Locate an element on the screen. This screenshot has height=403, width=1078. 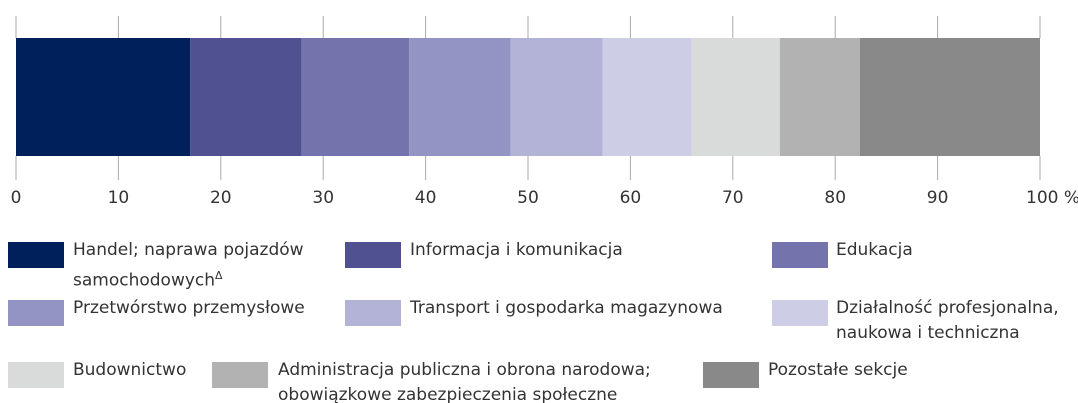
legend-label: Przetwórstwo przemysłowe is located at coordinates (203, 308).